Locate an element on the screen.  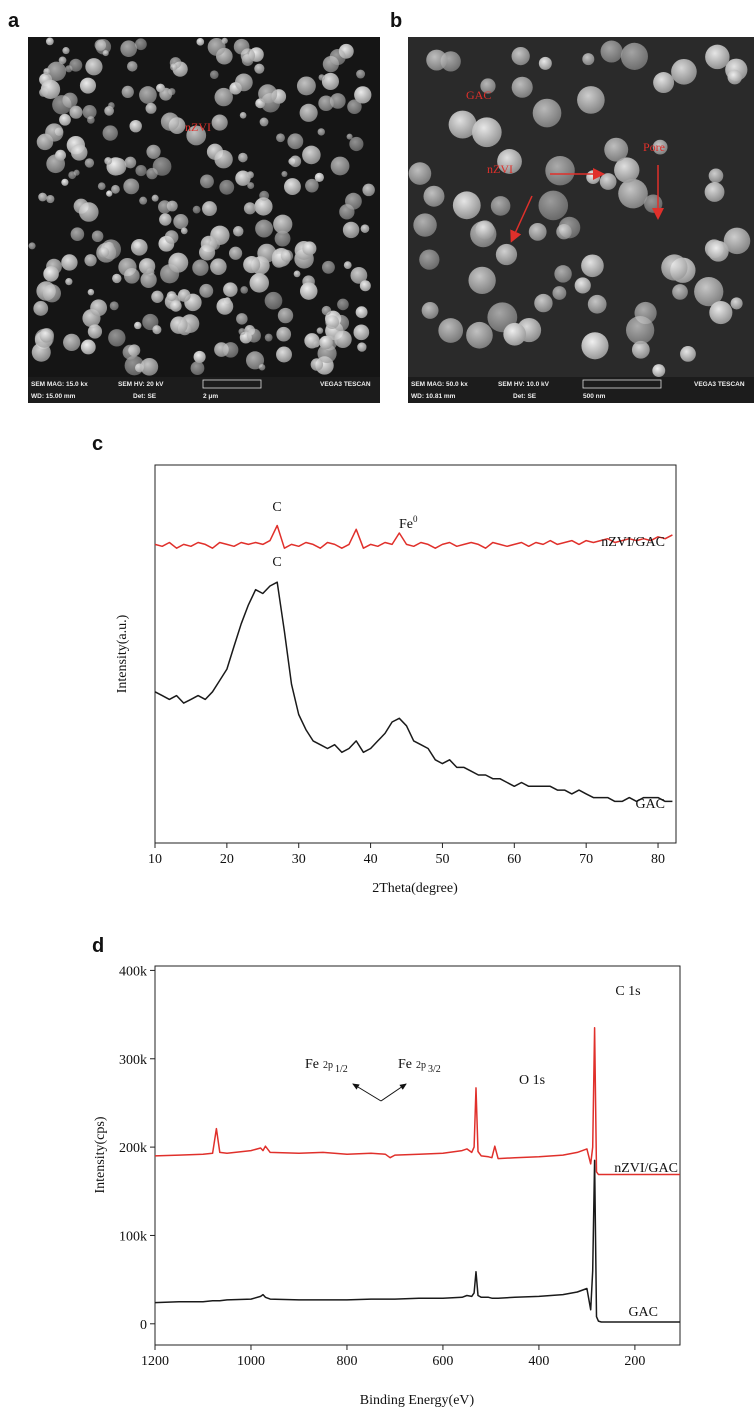
x-tick-label: 10 is located at coordinates (155, 859).